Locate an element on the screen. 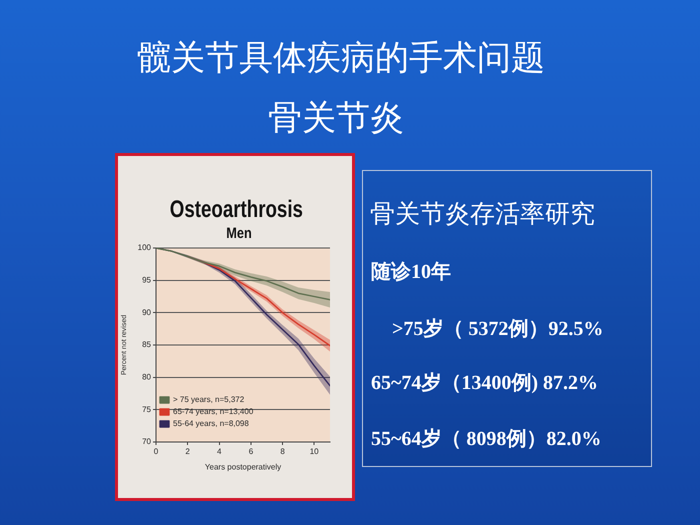 This screenshot has width=700, height=525. y-tick-label: 80 is located at coordinates (147, 377).